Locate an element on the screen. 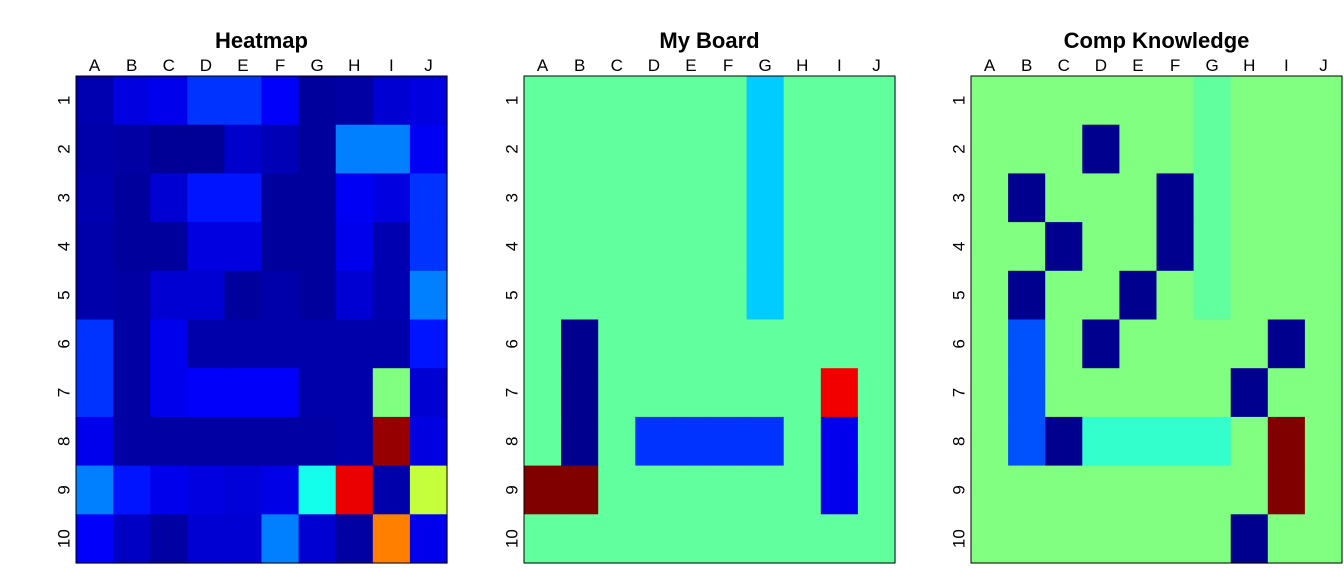 This screenshot has height=576, width=1344. row-tick-label: 9 is located at coordinates (959, 489).